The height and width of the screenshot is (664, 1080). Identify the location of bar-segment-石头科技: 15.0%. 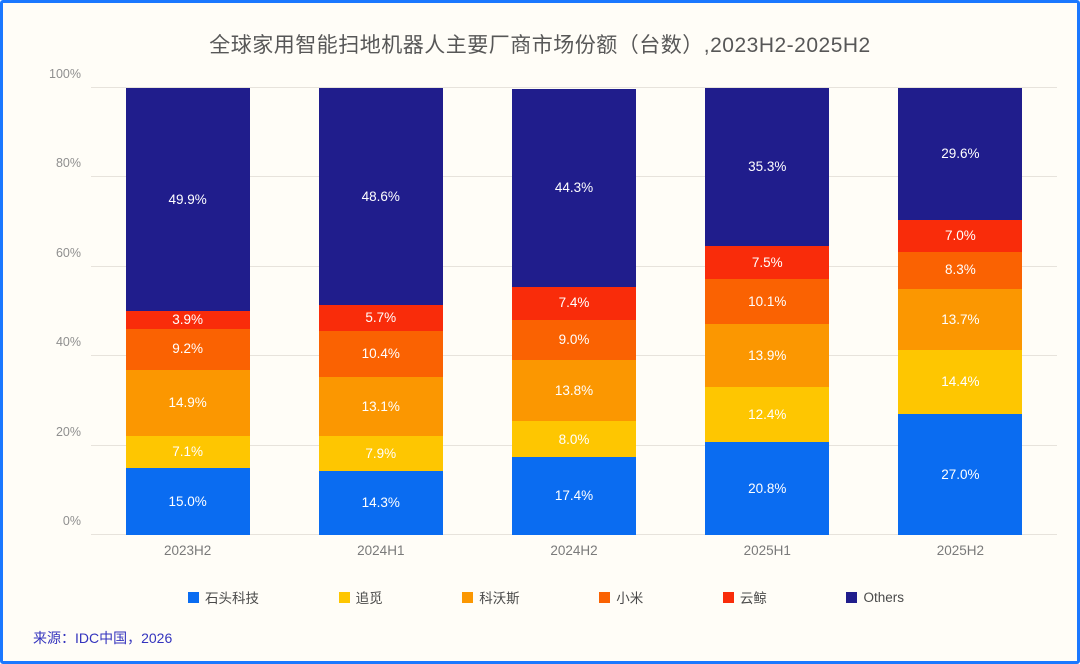
(187, 501).